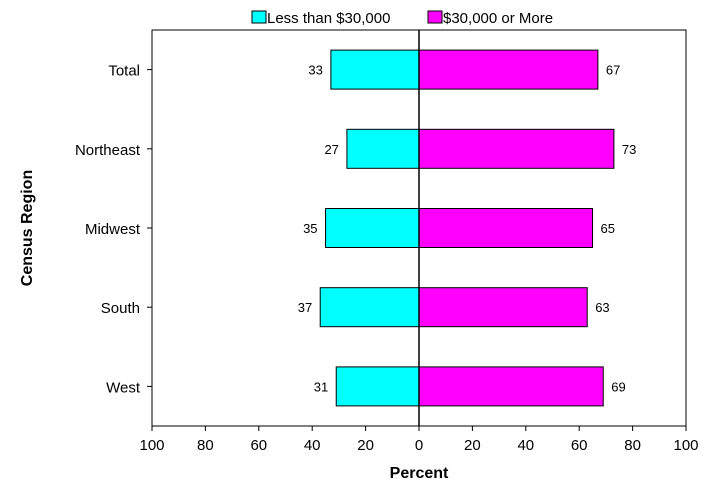 The width and height of the screenshot is (708, 487). I want to click on x-tick-label: 0, so click(419, 445).